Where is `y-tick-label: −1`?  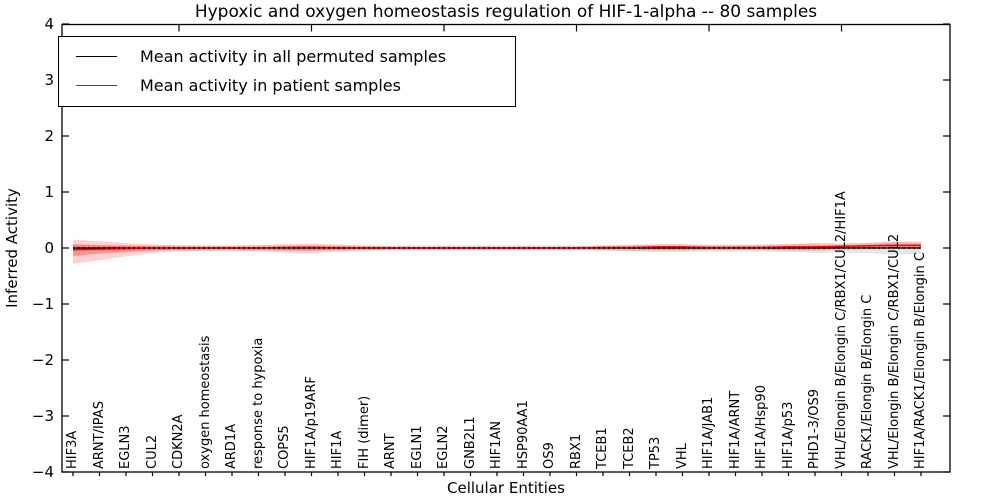 y-tick-label: −1 is located at coordinates (42, 303).